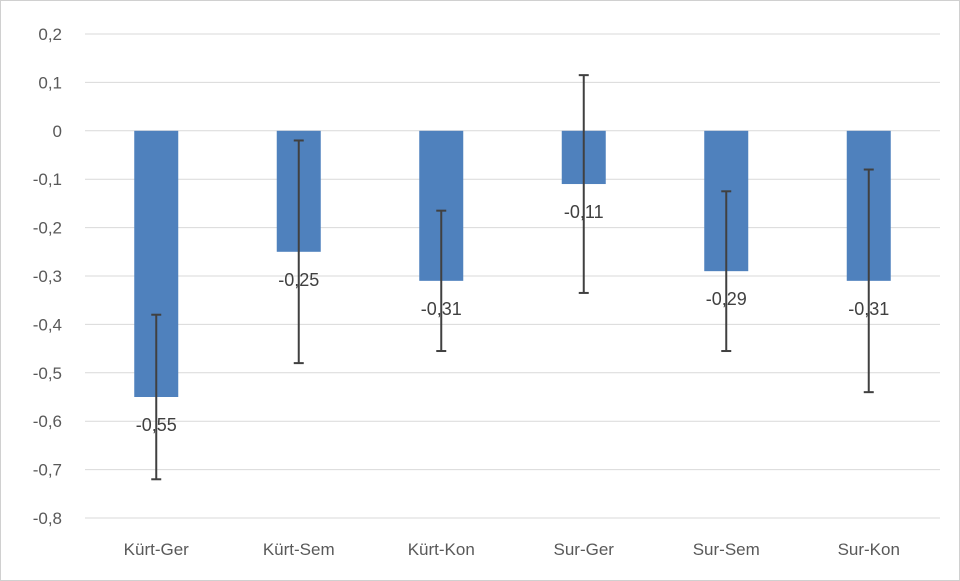 This screenshot has height=581, width=960. Describe the element at coordinates (47, 324) in the screenshot. I see `y-tick-label: -0,4` at that location.